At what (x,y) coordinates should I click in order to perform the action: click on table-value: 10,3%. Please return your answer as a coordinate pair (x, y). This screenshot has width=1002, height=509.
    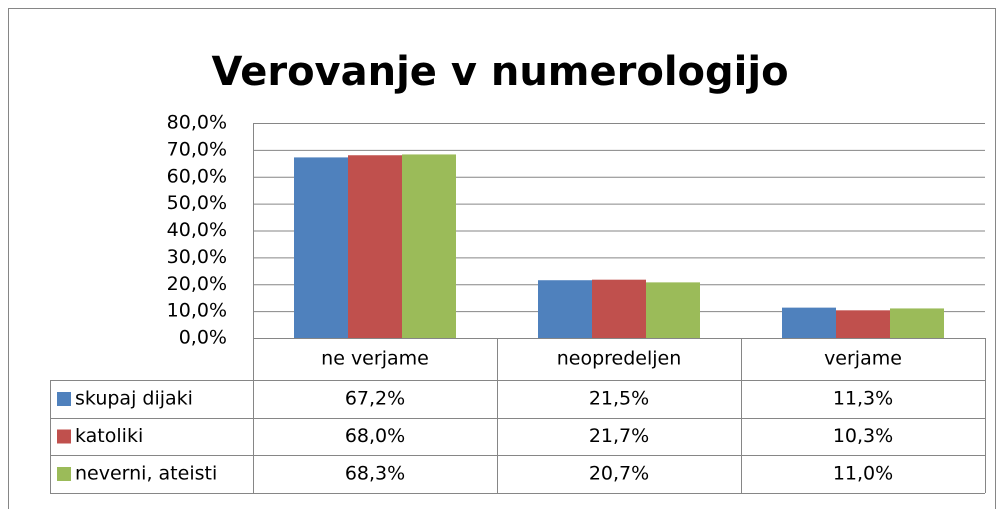
    Looking at the image, I should click on (863, 436).